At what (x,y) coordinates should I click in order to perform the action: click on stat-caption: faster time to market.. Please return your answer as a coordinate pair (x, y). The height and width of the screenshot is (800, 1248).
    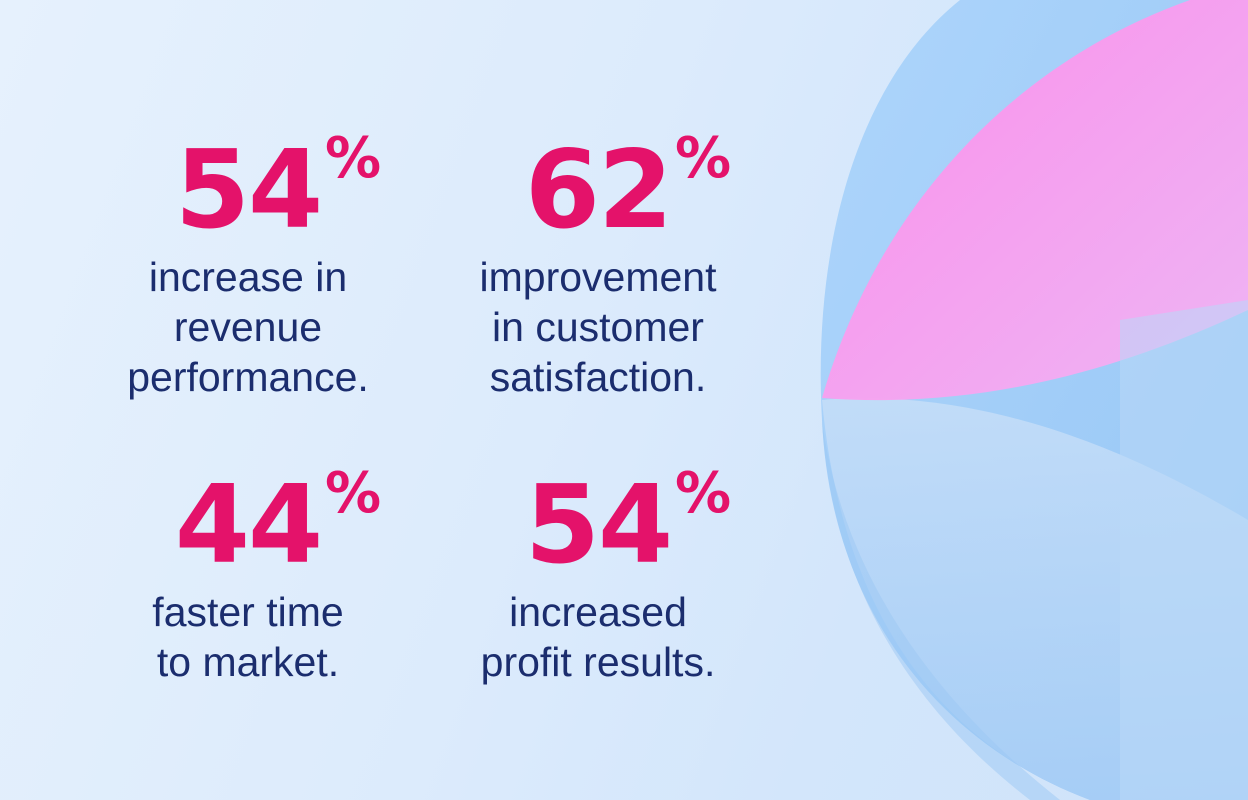
    Looking at the image, I should click on (248, 637).